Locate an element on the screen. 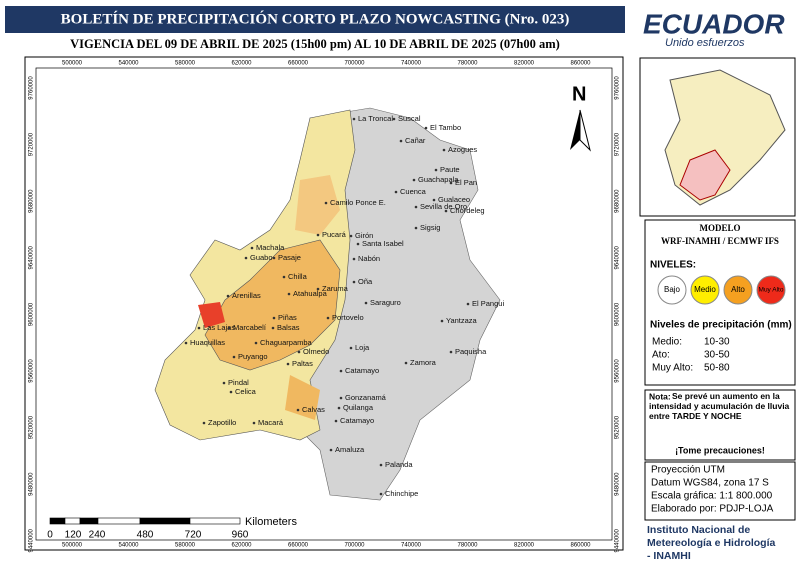  north-arrow is located at coordinates (580, 130).